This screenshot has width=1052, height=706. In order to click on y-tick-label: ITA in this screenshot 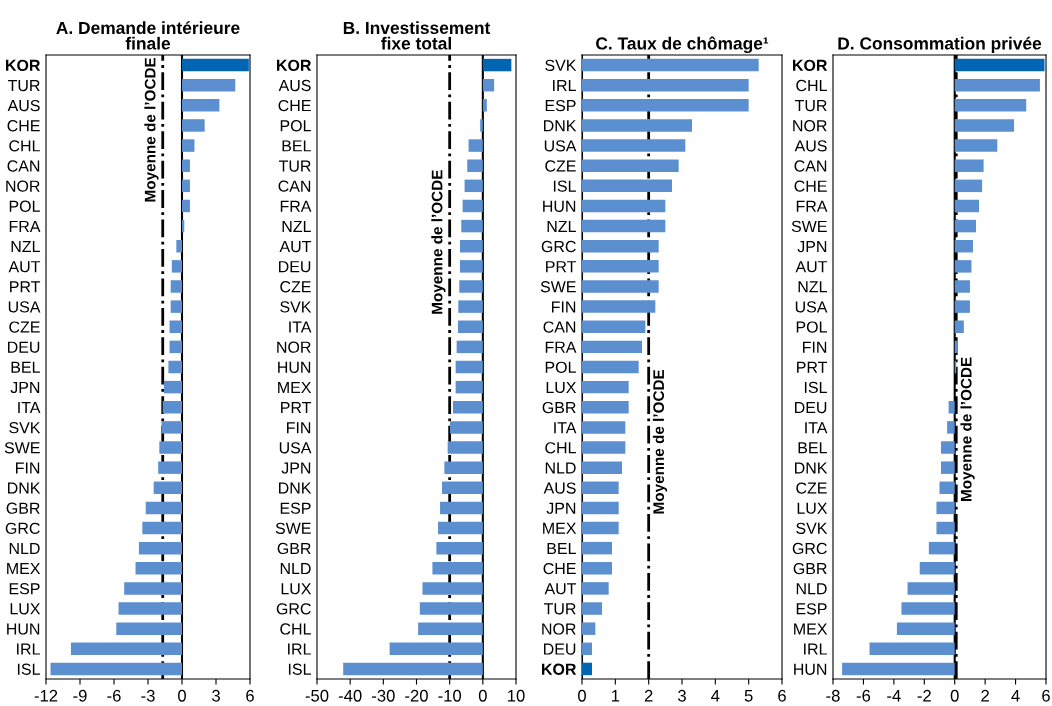, I will do `click(300, 327)`.